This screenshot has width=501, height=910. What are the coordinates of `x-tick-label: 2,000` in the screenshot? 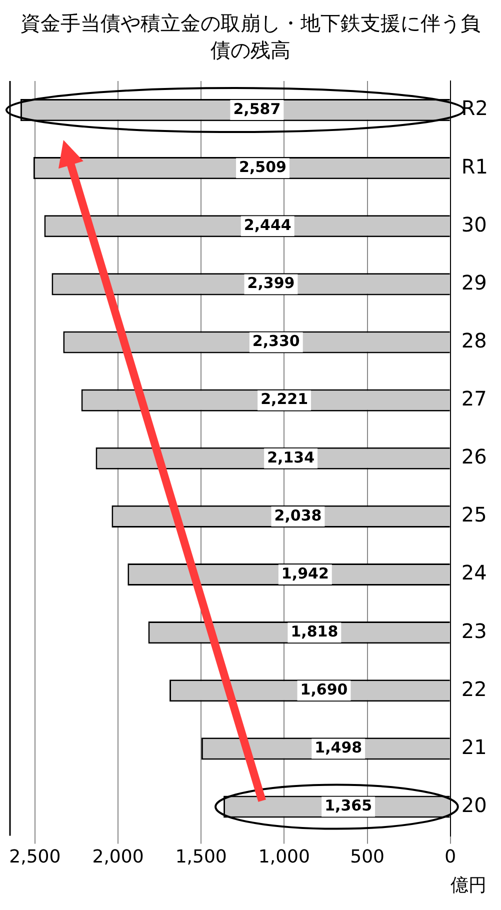 It's located at (118, 857).